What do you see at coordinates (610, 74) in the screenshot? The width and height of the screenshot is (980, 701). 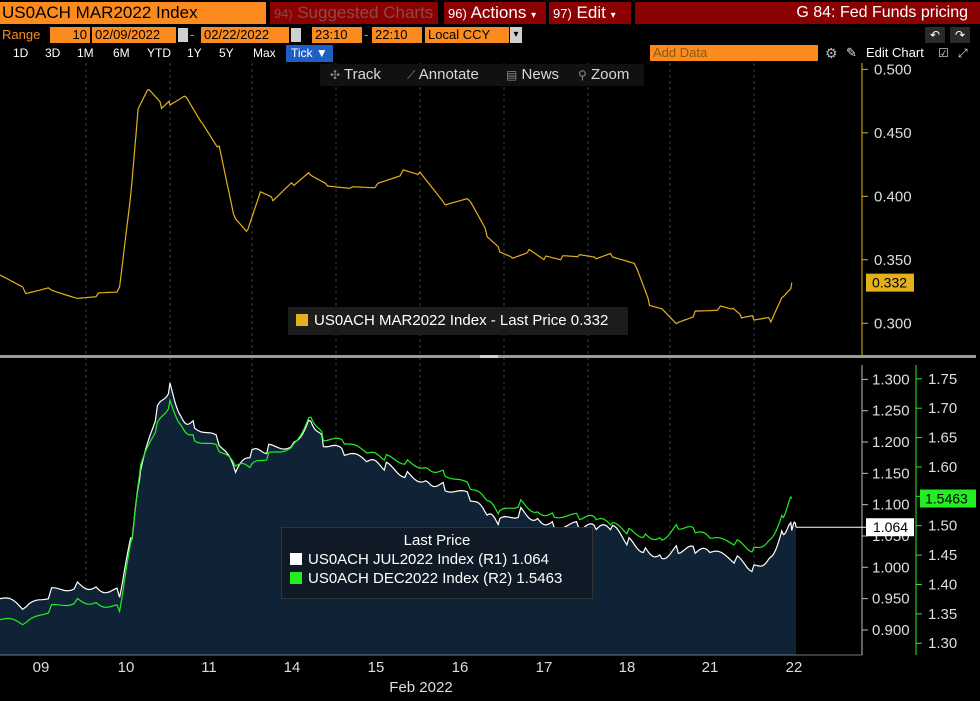 I see `zoom-label: Zoom` at bounding box center [610, 74].